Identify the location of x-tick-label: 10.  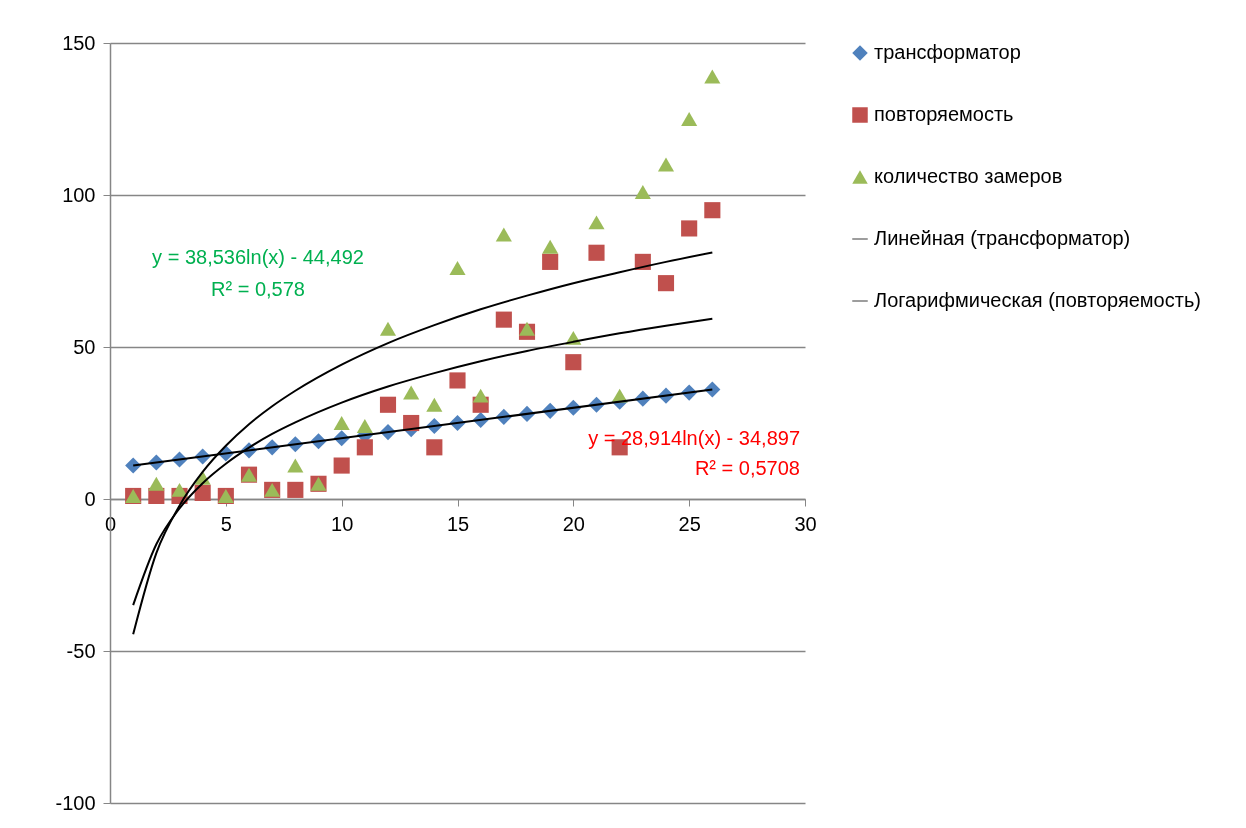
(342, 523).